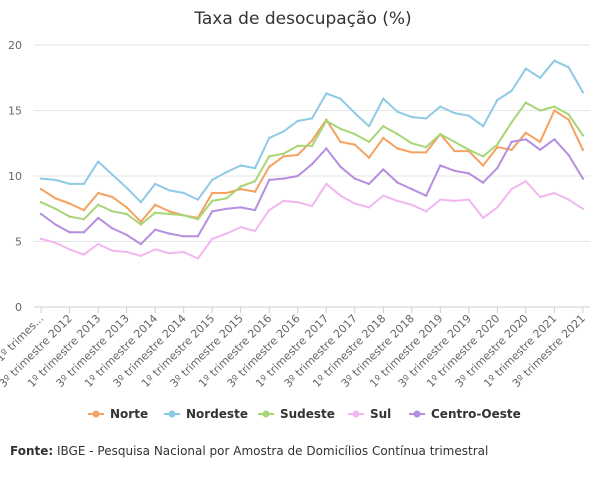 The image size is (606, 477). Describe the element at coordinates (206, 414) in the screenshot. I see `legend-item: Nordeste` at that location.